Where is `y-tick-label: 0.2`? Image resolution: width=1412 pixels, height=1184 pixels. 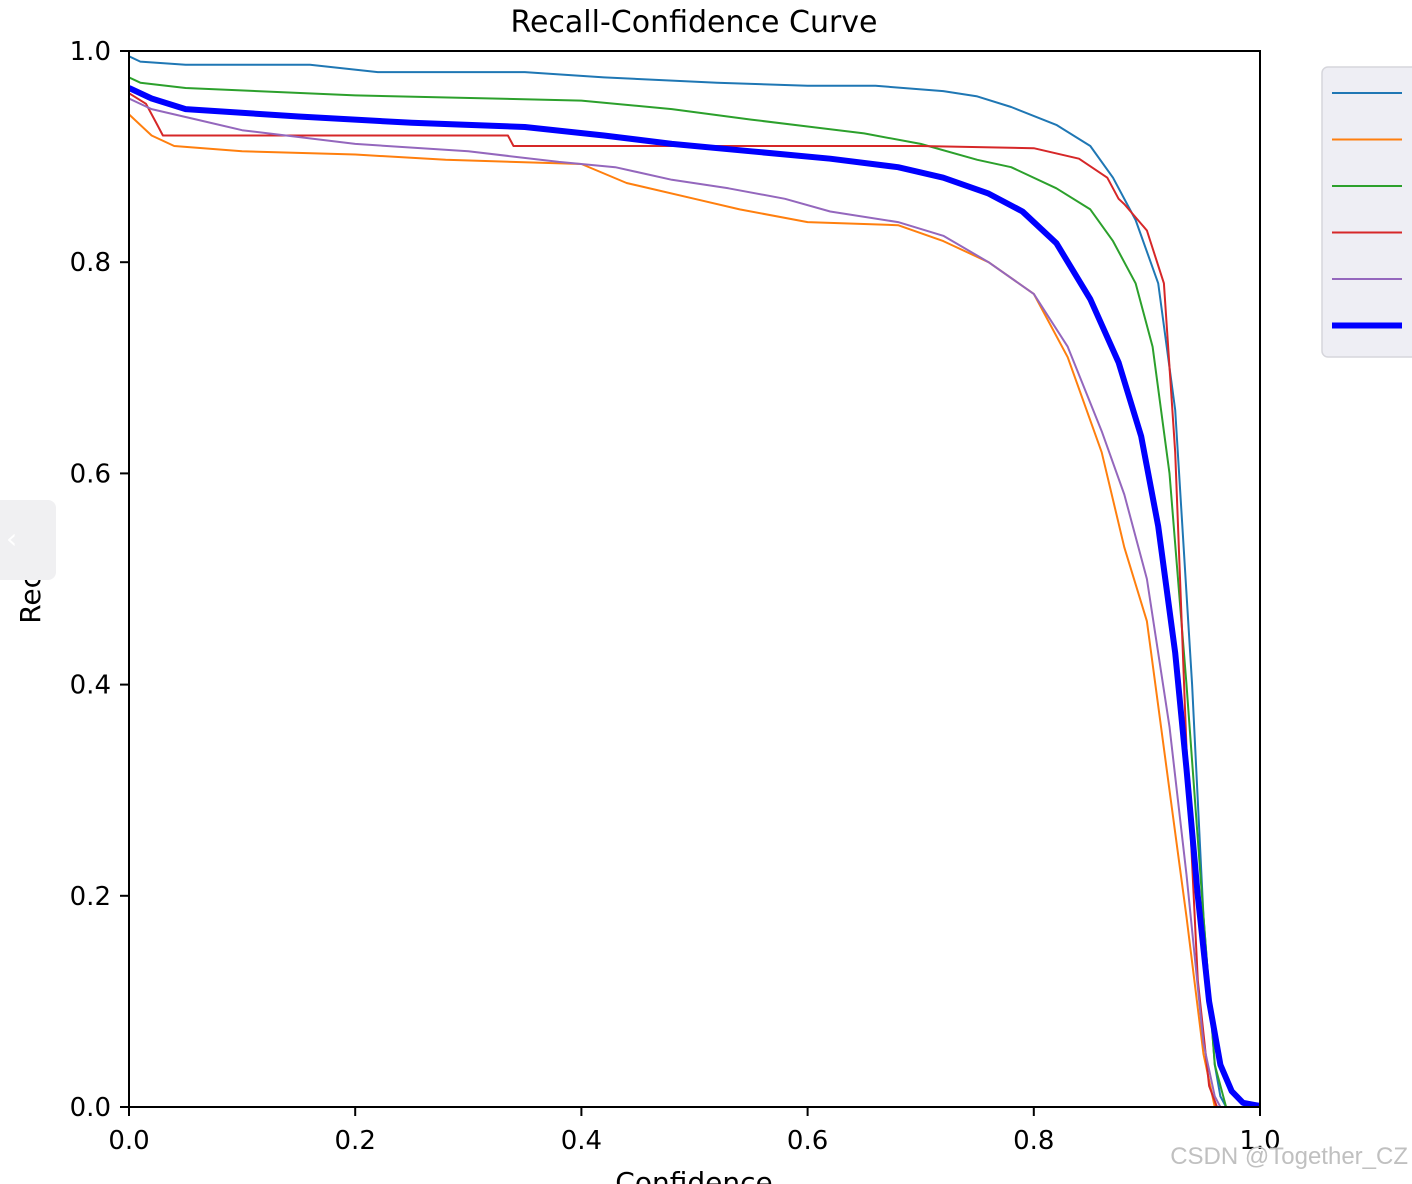 y-tick-label: 0.2 is located at coordinates (90, 897).